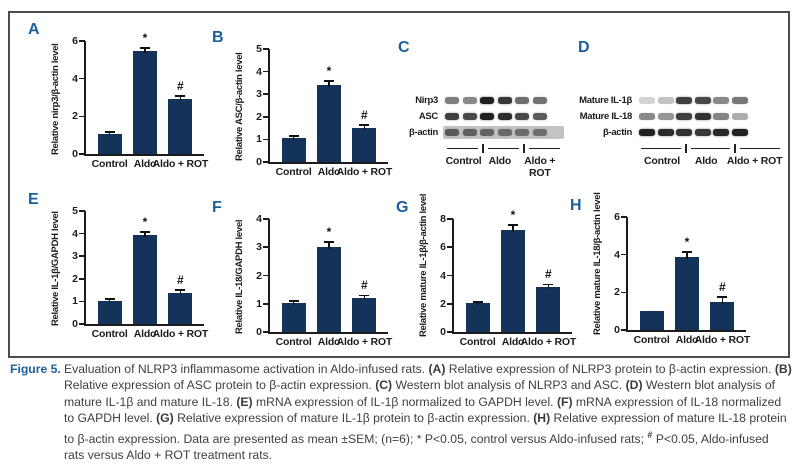 The width and height of the screenshot is (800, 476). Describe the element at coordinates (33, 199) in the screenshot. I see `panel-letter-E: E` at that location.